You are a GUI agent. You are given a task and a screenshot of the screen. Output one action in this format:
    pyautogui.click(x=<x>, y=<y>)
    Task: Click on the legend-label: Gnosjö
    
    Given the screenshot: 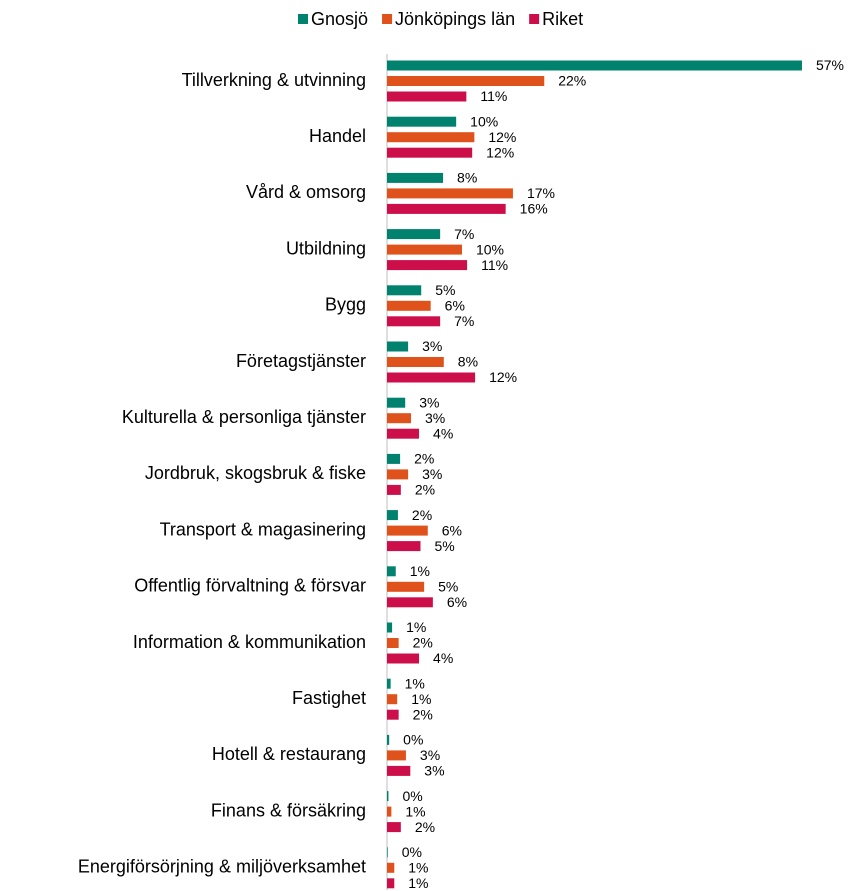 What is the action you would take?
    pyautogui.click(x=339, y=19)
    